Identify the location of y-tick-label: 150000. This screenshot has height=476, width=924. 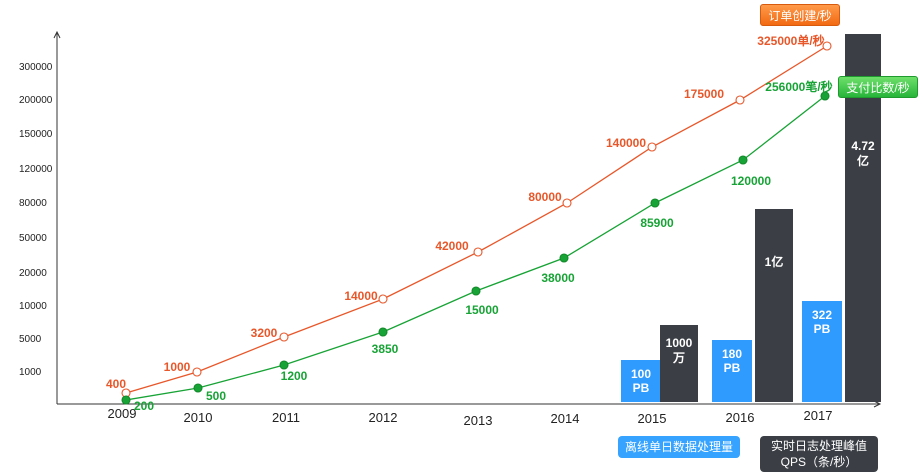
(36, 134).